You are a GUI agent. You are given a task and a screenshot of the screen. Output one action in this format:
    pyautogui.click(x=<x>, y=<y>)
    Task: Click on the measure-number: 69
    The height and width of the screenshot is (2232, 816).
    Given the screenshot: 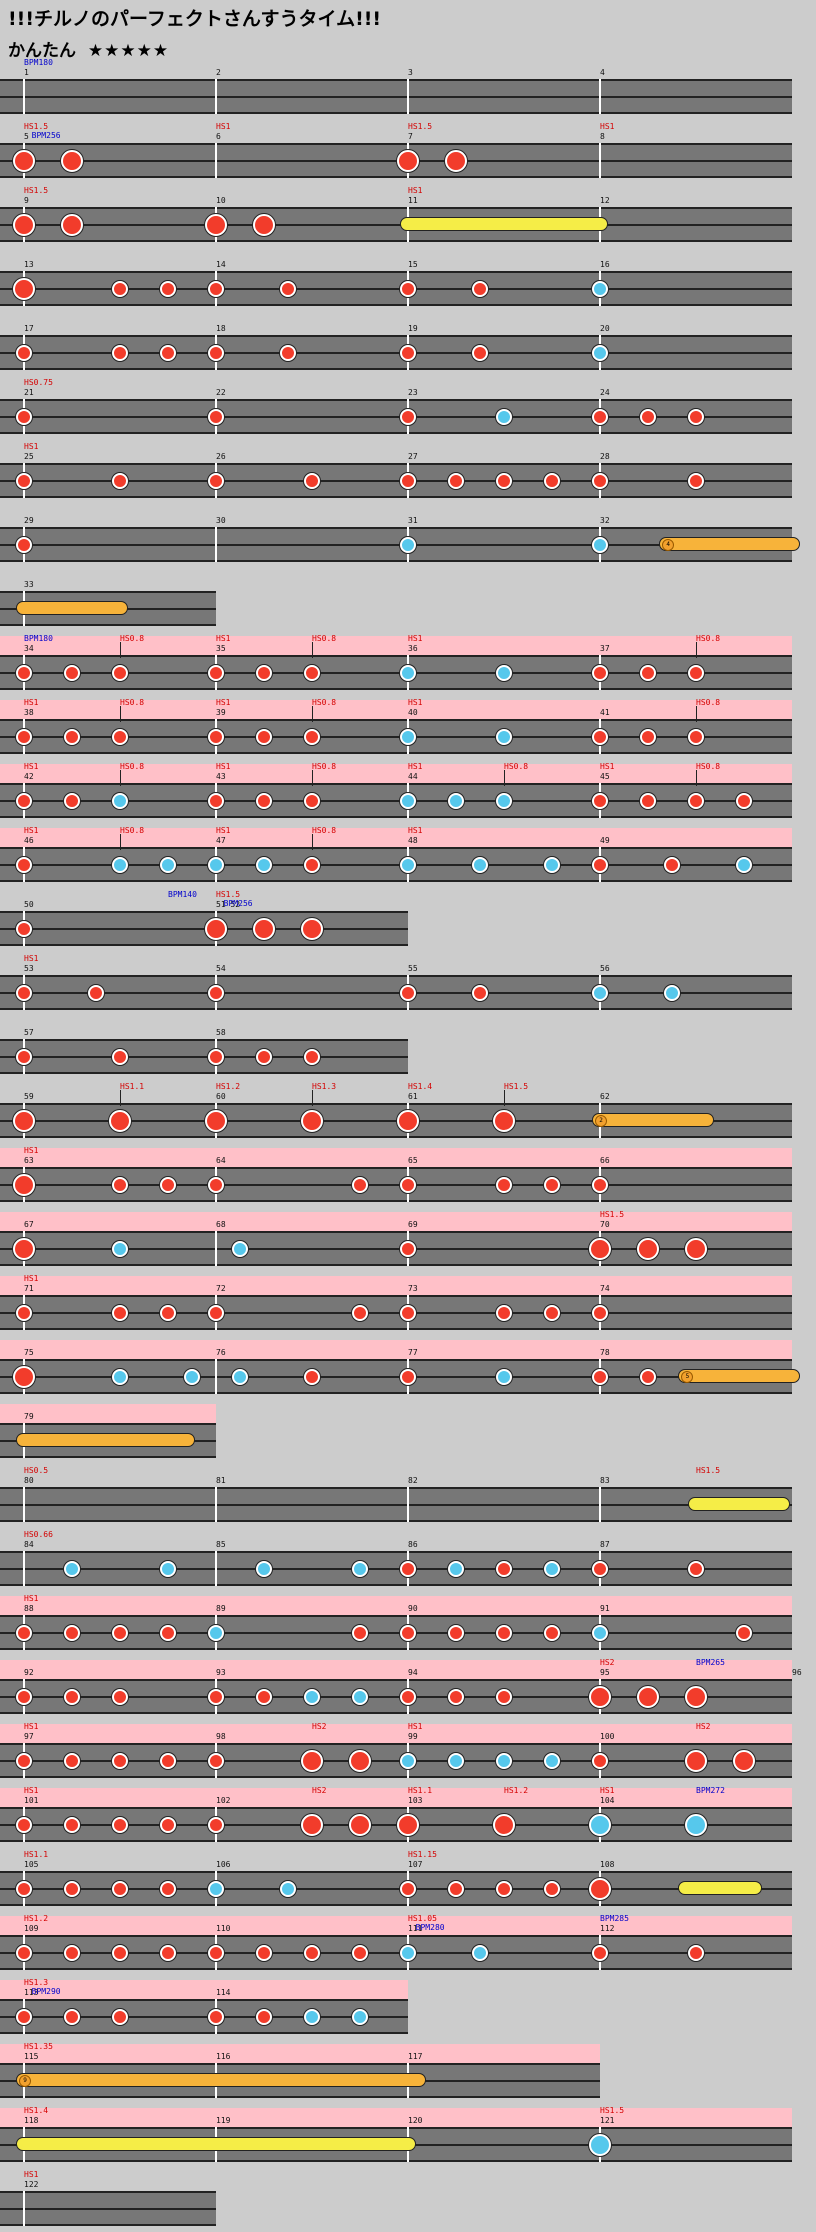 What is the action you would take?
    pyautogui.click(x=413, y=1224)
    